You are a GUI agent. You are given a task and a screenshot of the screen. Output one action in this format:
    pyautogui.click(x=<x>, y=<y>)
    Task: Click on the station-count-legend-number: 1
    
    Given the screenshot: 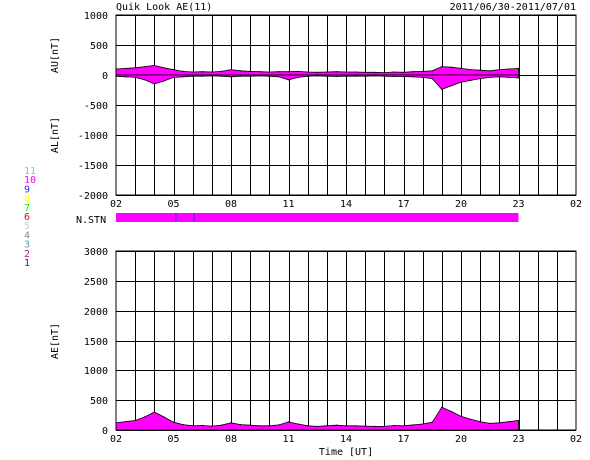 What is the action you would take?
    pyautogui.click(x=27, y=263)
    